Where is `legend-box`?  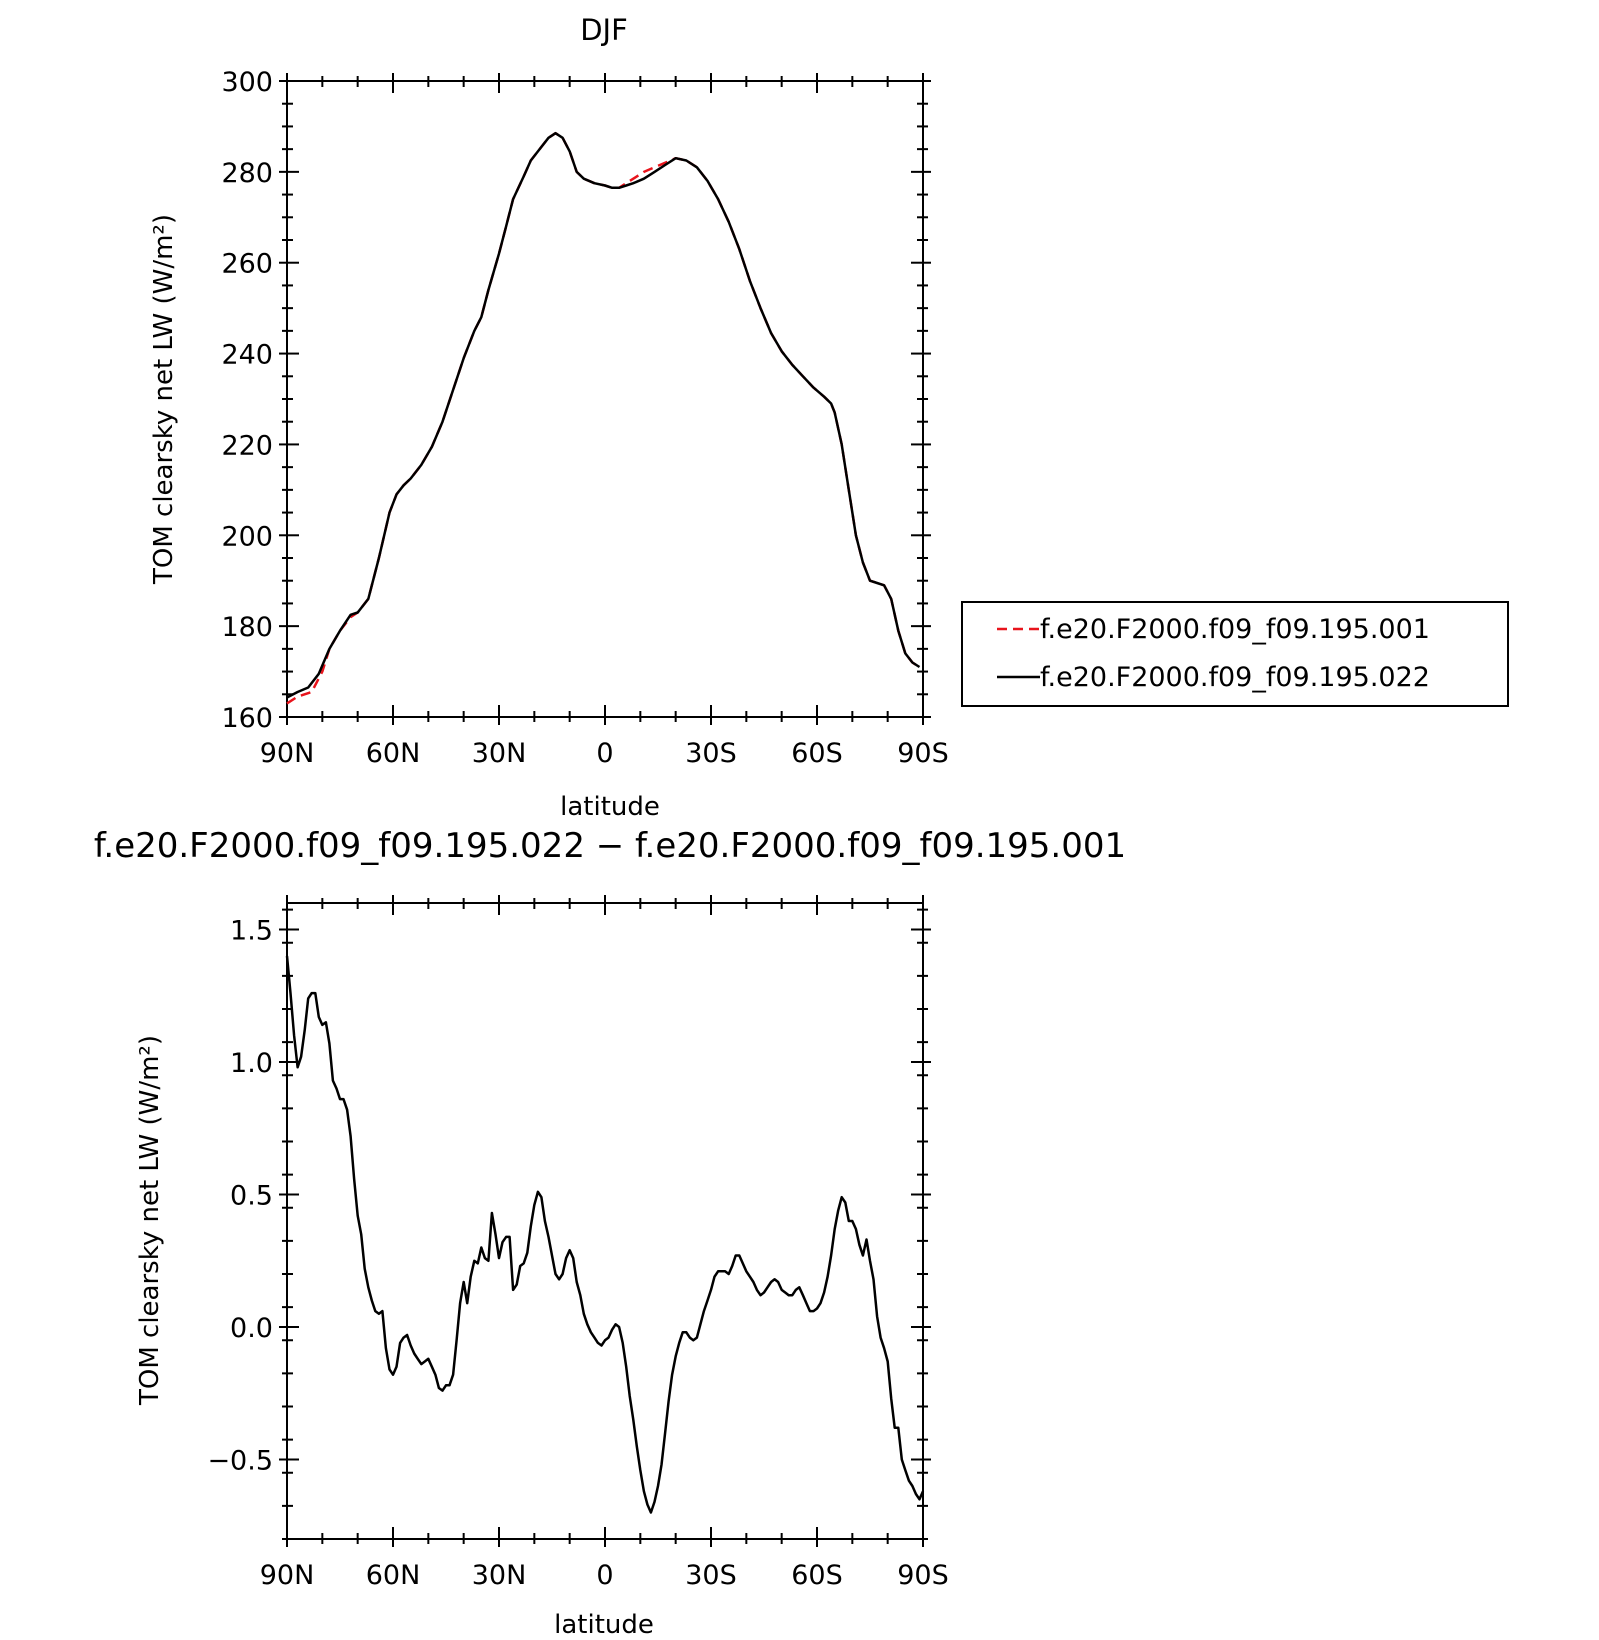 legend-box is located at coordinates (1235, 654).